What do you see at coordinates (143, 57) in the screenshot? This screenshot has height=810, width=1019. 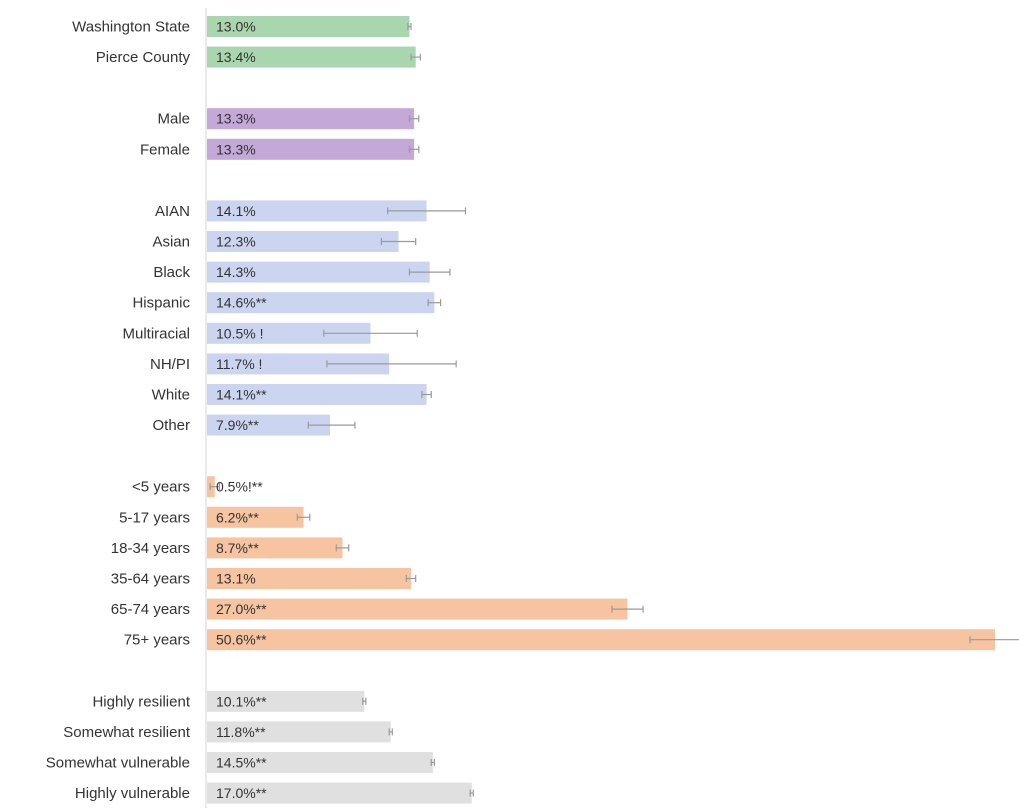 I see `category-label: Pierce County` at bounding box center [143, 57].